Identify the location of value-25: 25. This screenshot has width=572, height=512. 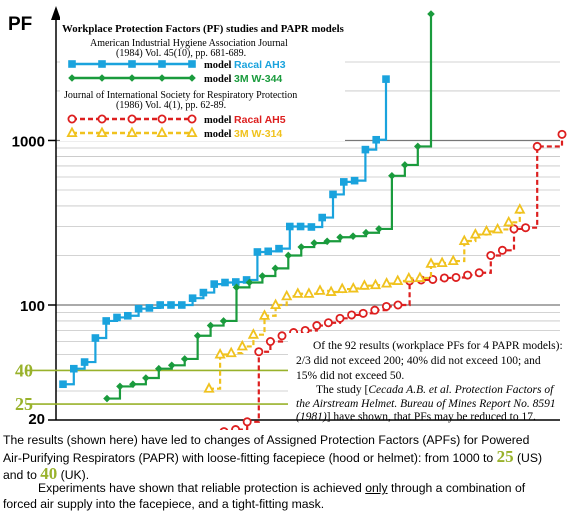
(505, 456).